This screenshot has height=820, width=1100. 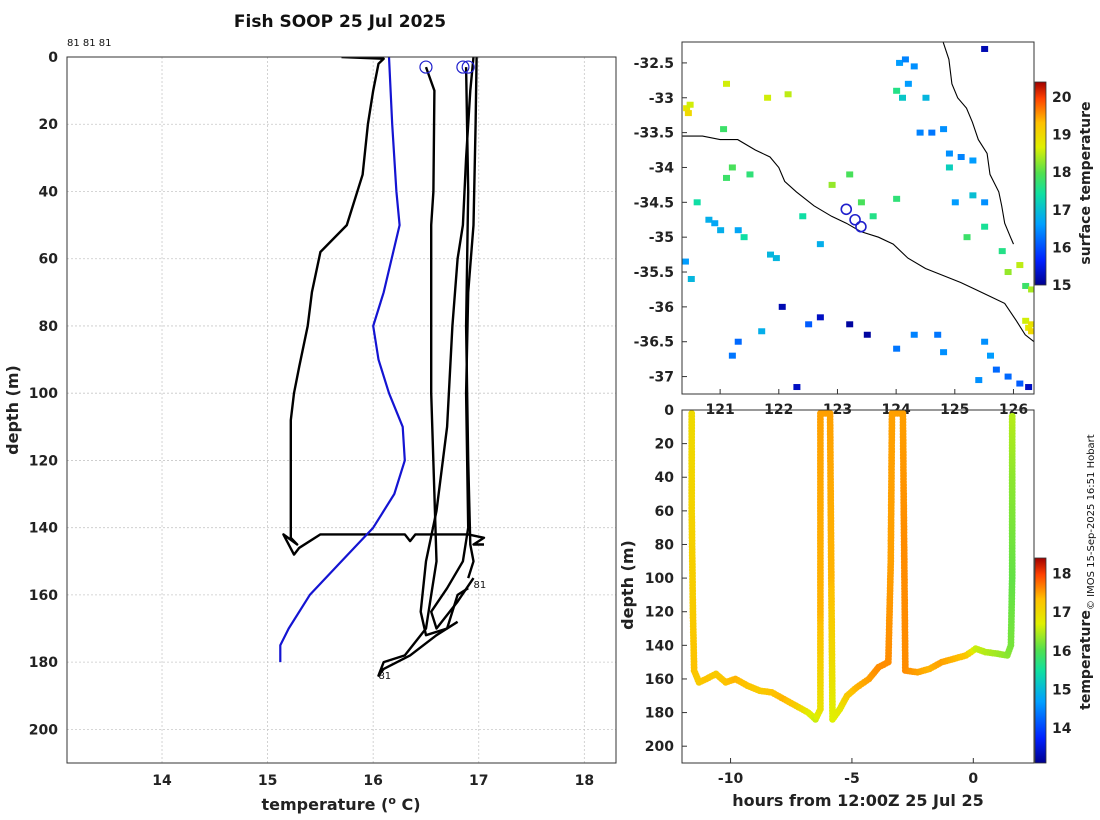 I want to click on map-colorbar-tick-label: 18, so click(x=1061, y=173).